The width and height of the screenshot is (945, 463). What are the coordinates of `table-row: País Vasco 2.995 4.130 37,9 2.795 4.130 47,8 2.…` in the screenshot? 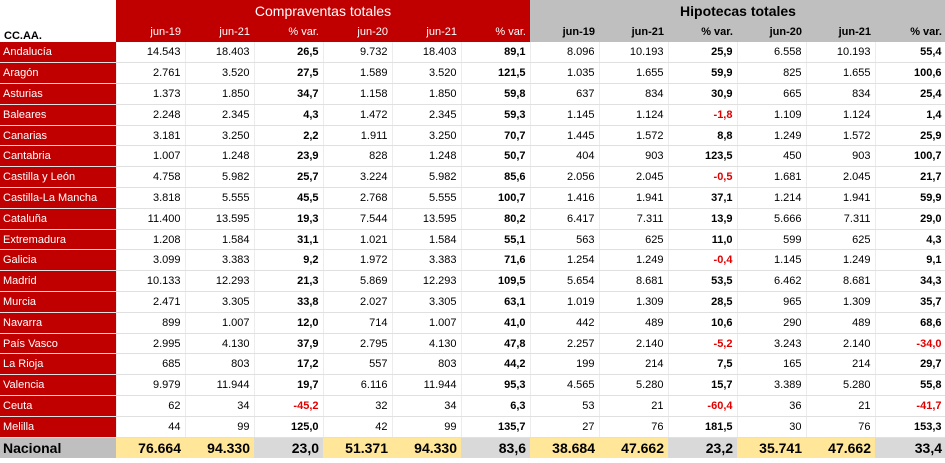 It's located at (472, 344).